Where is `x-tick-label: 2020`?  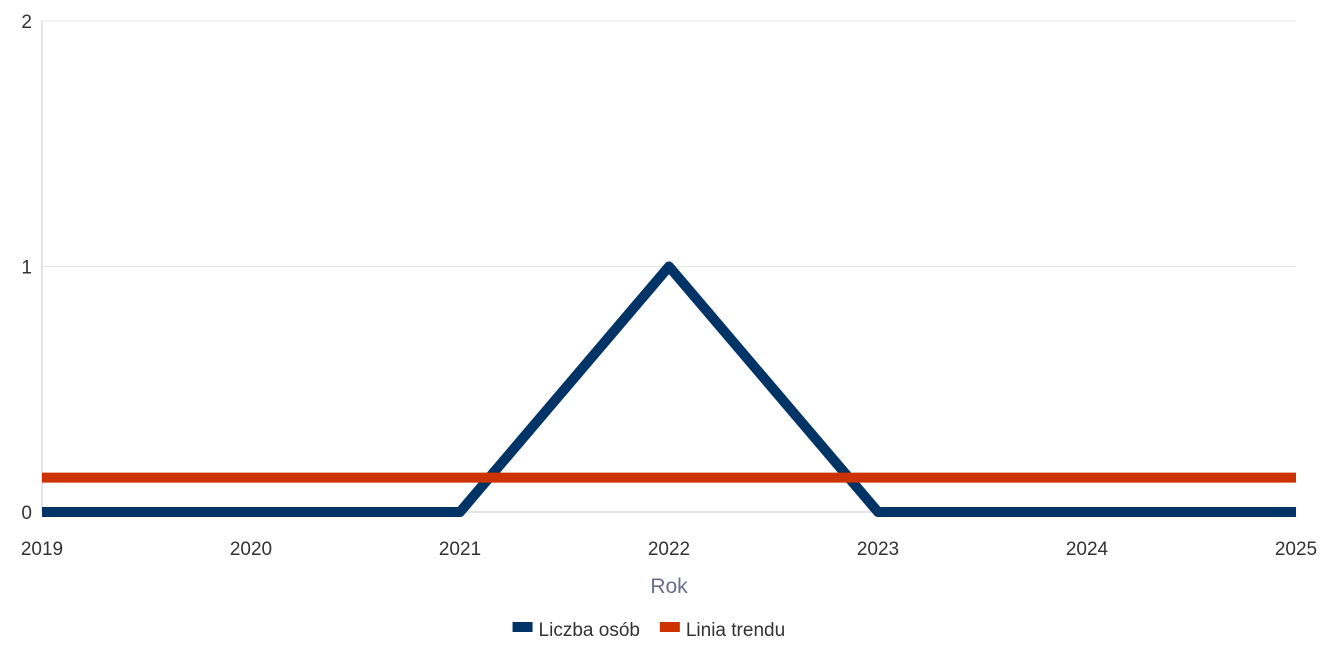 x-tick-label: 2020 is located at coordinates (251, 549).